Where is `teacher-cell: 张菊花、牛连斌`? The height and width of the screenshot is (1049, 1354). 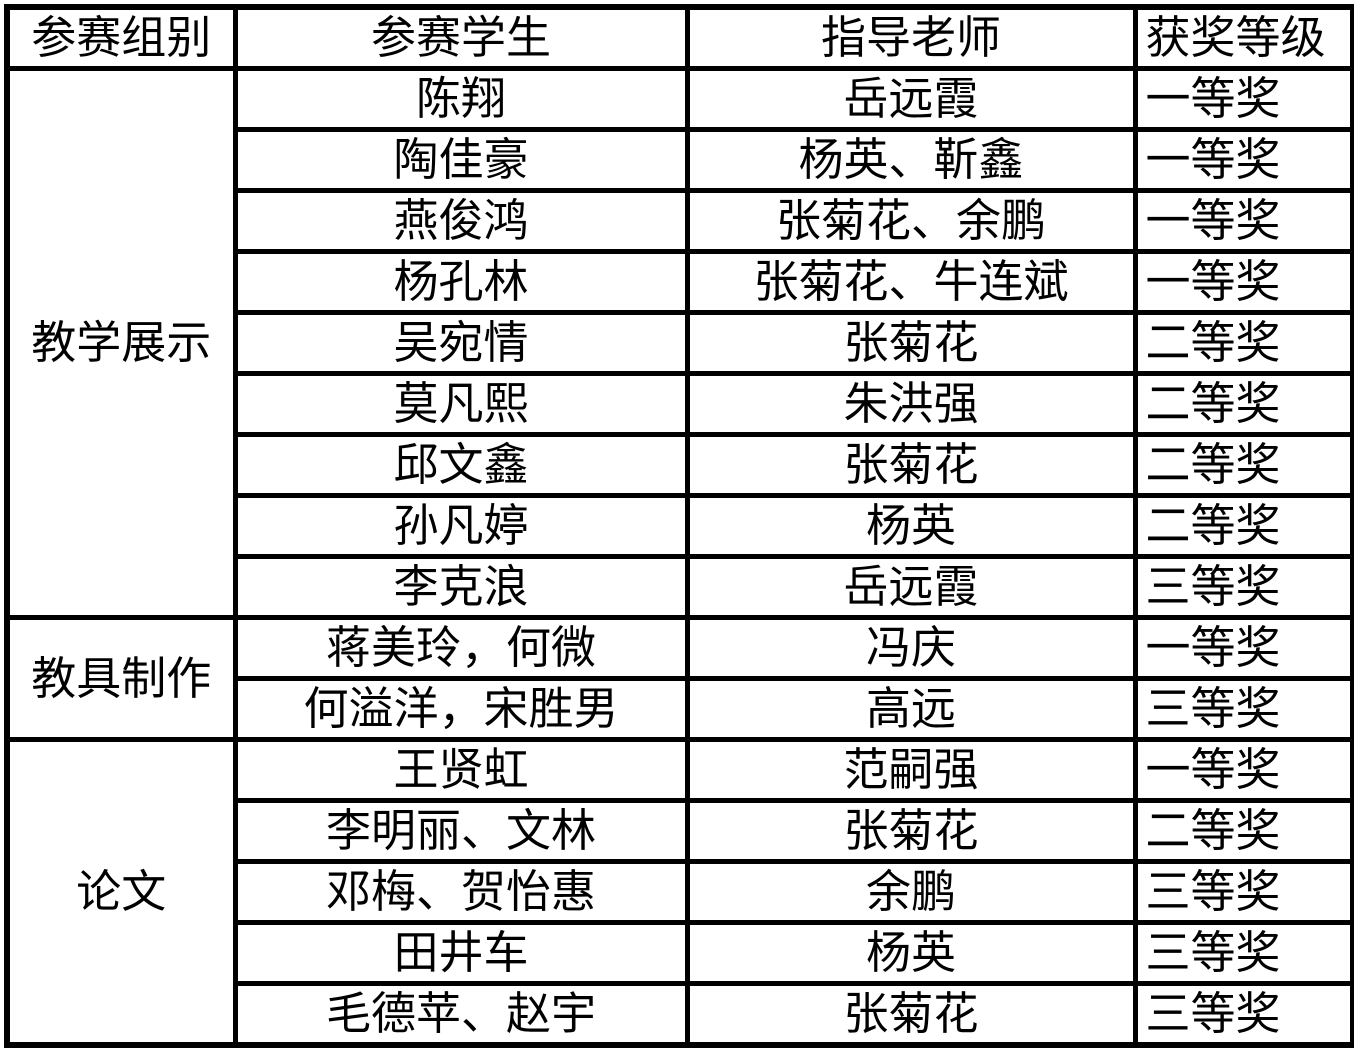 teacher-cell: 张菊花、牛连斌 is located at coordinates (911, 282).